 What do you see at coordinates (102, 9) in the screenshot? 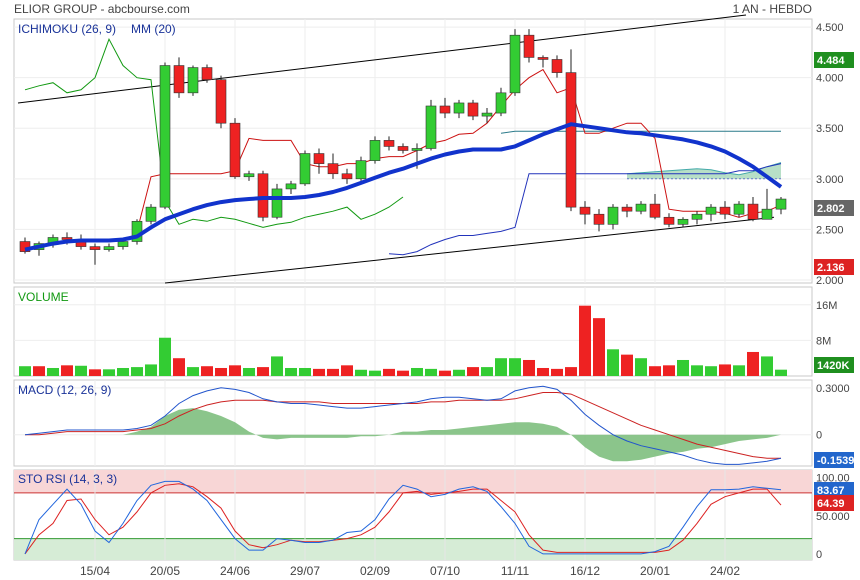
I see `stock-title: ELIOR GROUP - abcbourse.com` at bounding box center [102, 9].